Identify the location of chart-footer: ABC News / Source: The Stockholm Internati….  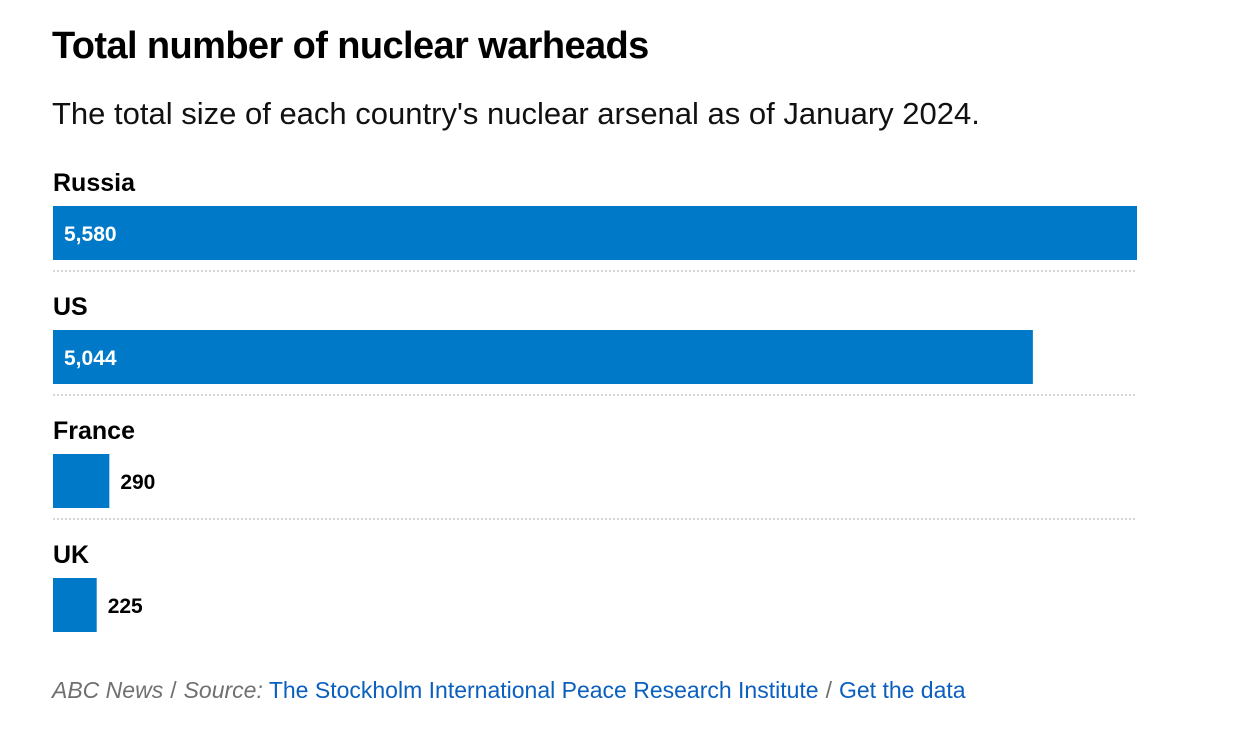
(509, 690).